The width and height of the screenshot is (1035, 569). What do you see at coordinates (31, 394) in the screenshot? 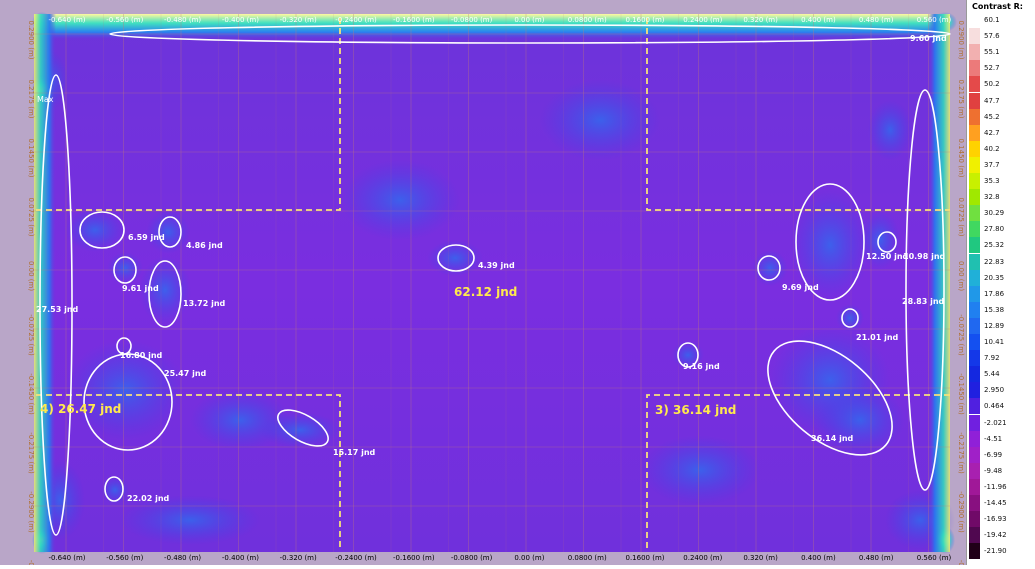
I see `y-tick-label-left: -0.1450 (m)` at bounding box center [31, 394].